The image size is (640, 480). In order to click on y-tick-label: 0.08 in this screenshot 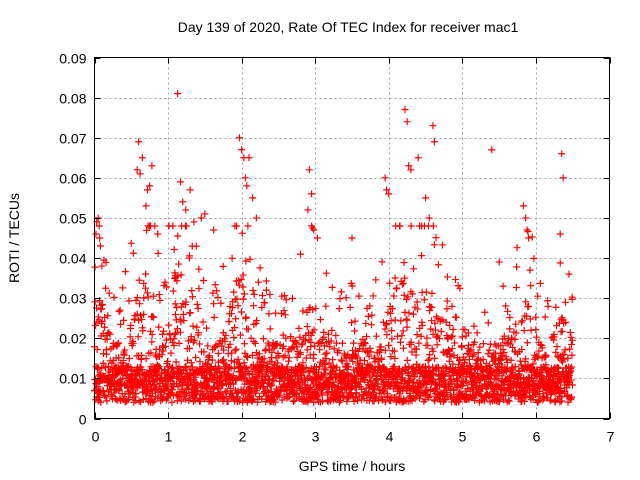, I will do `click(72, 99)`.